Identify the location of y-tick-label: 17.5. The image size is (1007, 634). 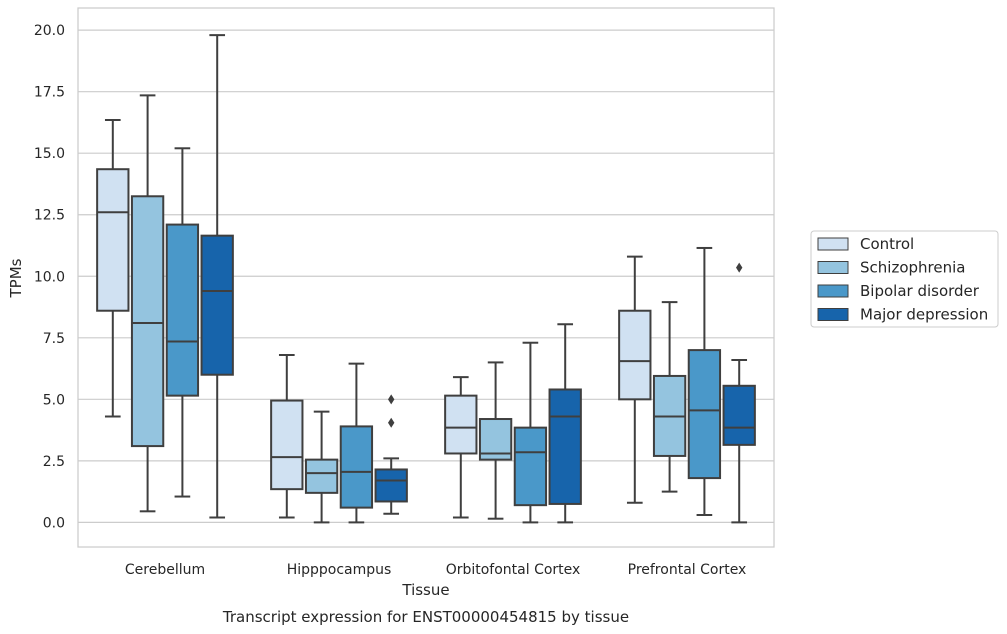
(49, 93).